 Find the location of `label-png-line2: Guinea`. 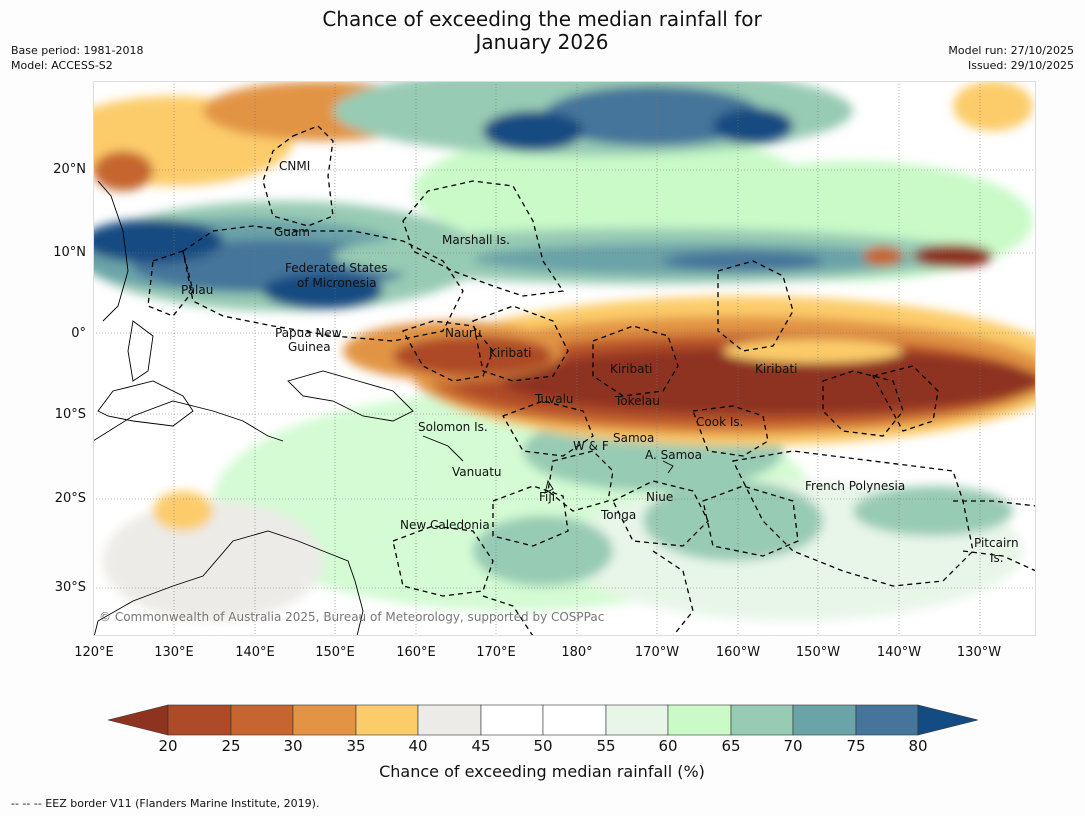

label-png-line2: Guinea is located at coordinates (309, 347).